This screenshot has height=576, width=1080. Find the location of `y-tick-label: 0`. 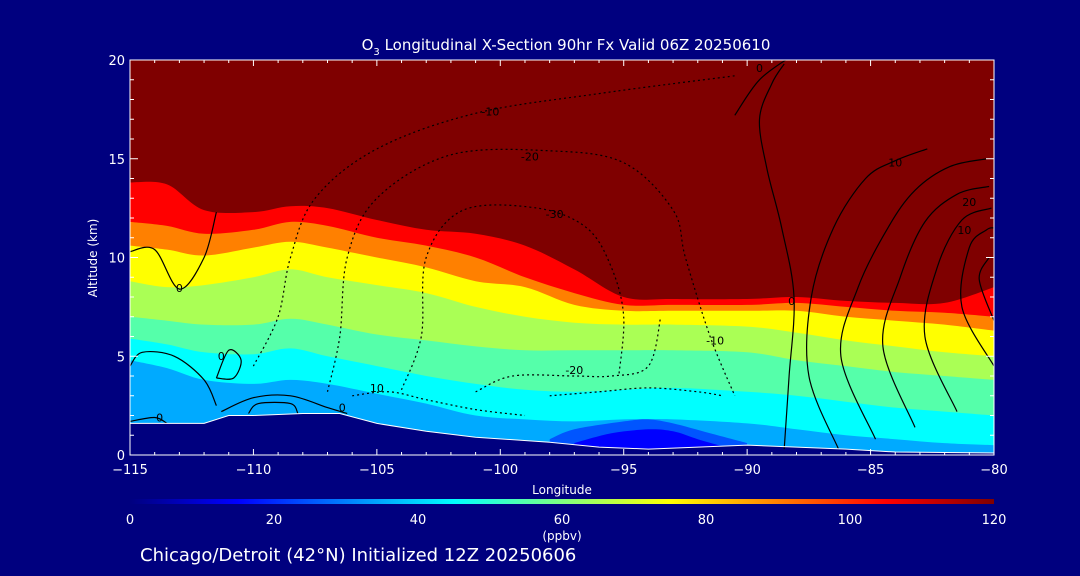

y-tick-label: 0 is located at coordinates (121, 456).